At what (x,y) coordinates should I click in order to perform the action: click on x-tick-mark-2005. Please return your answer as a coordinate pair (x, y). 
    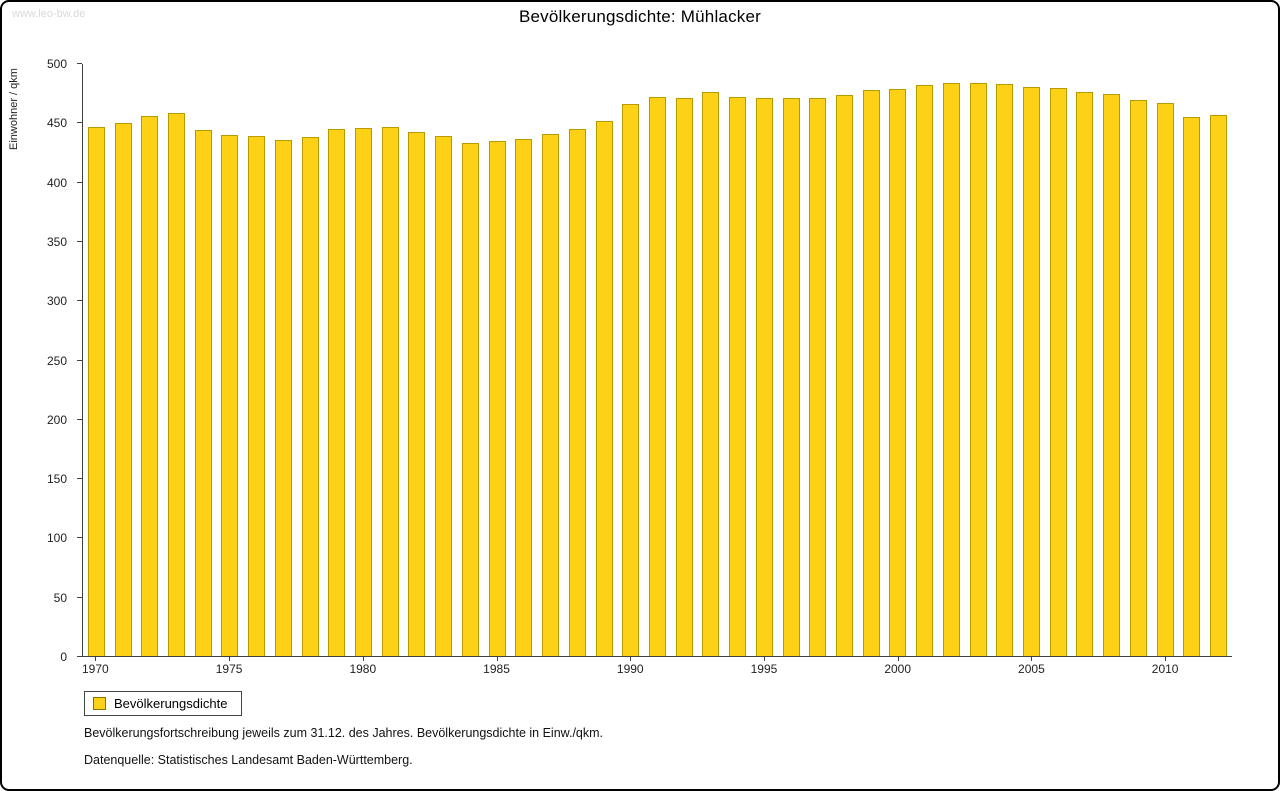
    Looking at the image, I should click on (1032, 659).